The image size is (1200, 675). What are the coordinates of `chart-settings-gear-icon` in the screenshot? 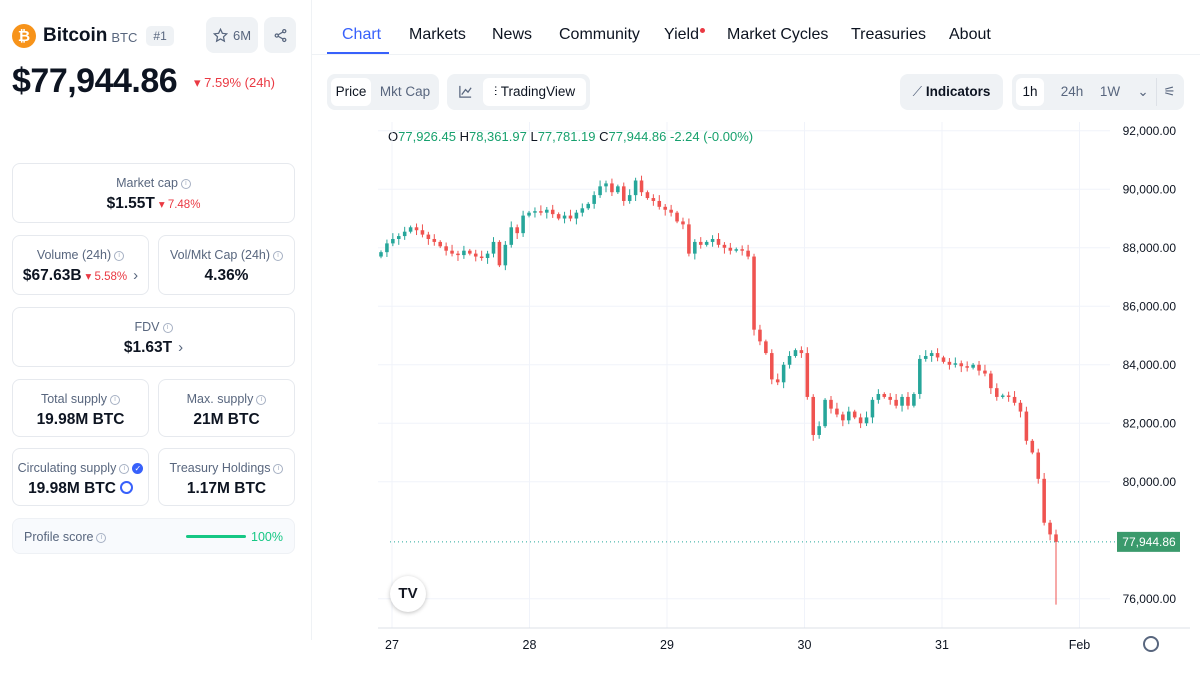 It's located at (1151, 644).